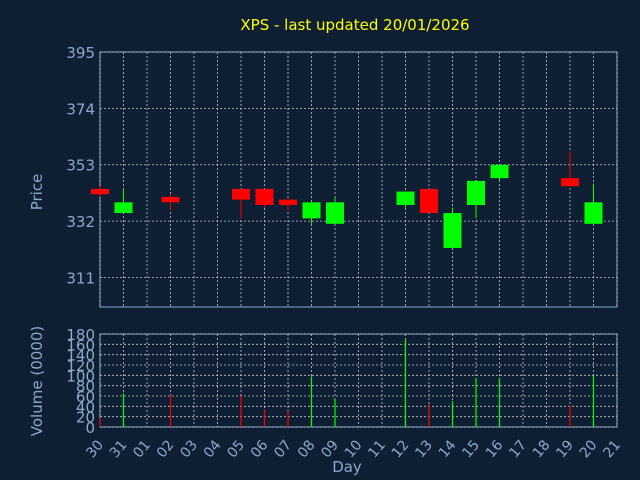  What do you see at coordinates (377, 449) in the screenshot?
I see `x-tick-label: 11` at bounding box center [377, 449].